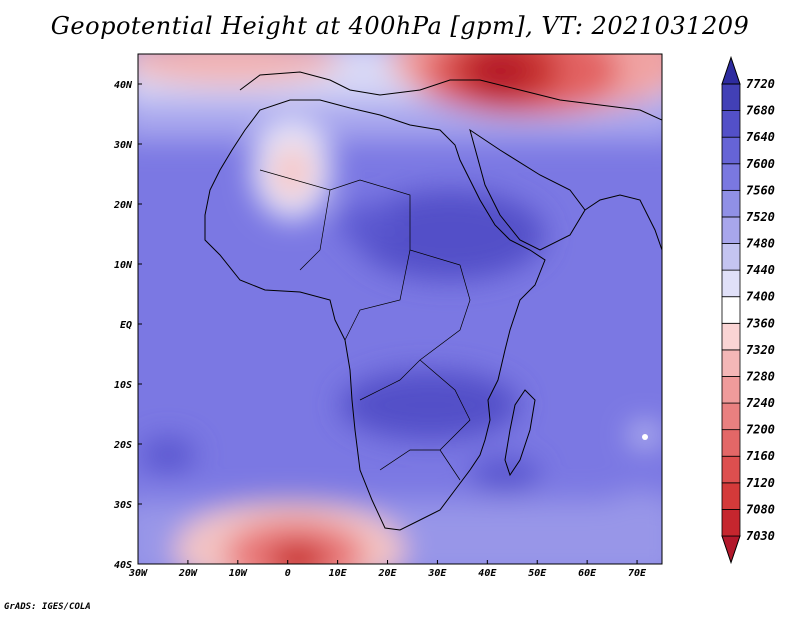 The height and width of the screenshot is (618, 800). What do you see at coordinates (487, 573) in the screenshot?
I see `x-tick-label: 40E` at bounding box center [487, 573].